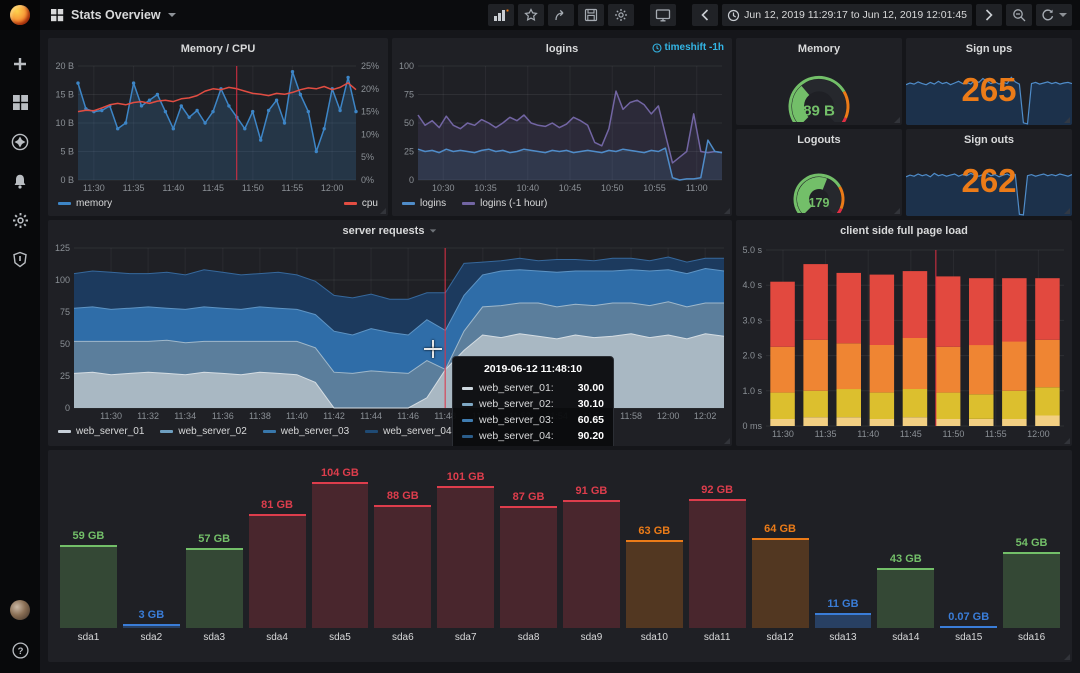 This screenshot has width=1080, height=673. I want to click on panel-title: Sign outs, so click(989, 140).